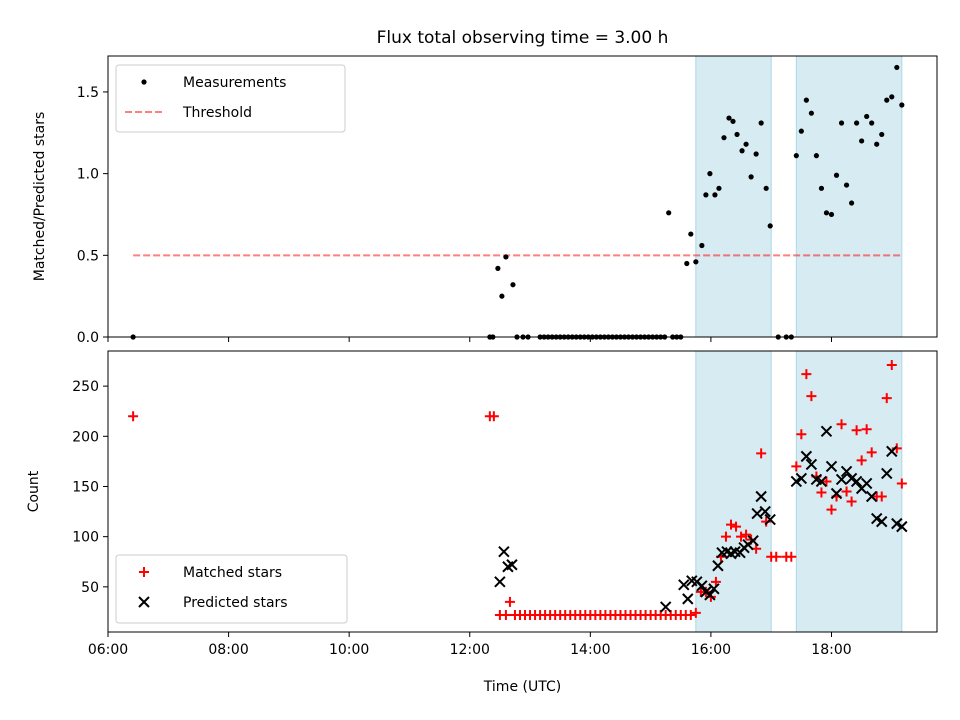  Describe the element at coordinates (88, 93) in the screenshot. I see `y-tick-label: 1.5` at that location.